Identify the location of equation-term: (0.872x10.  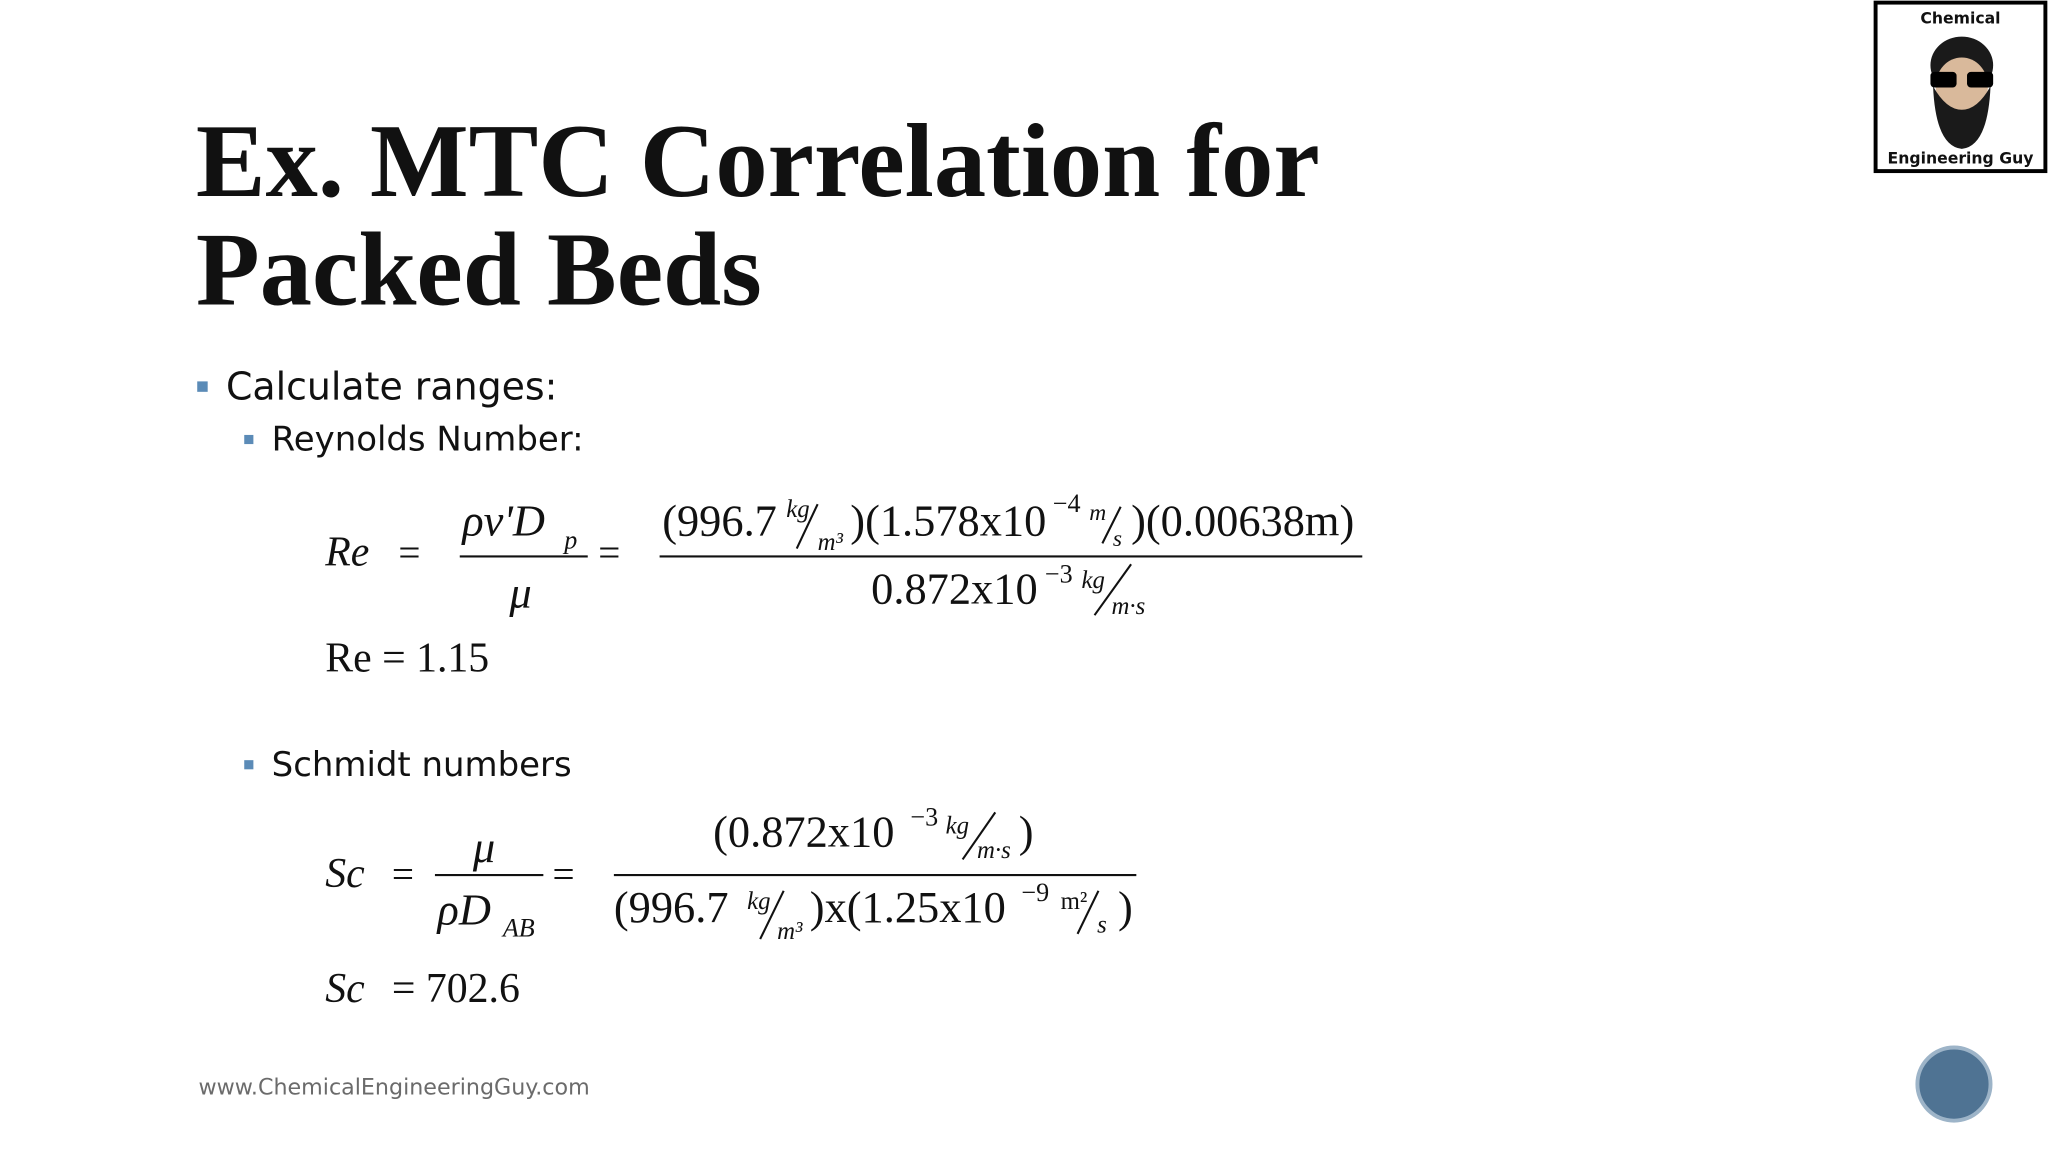
(803, 831).